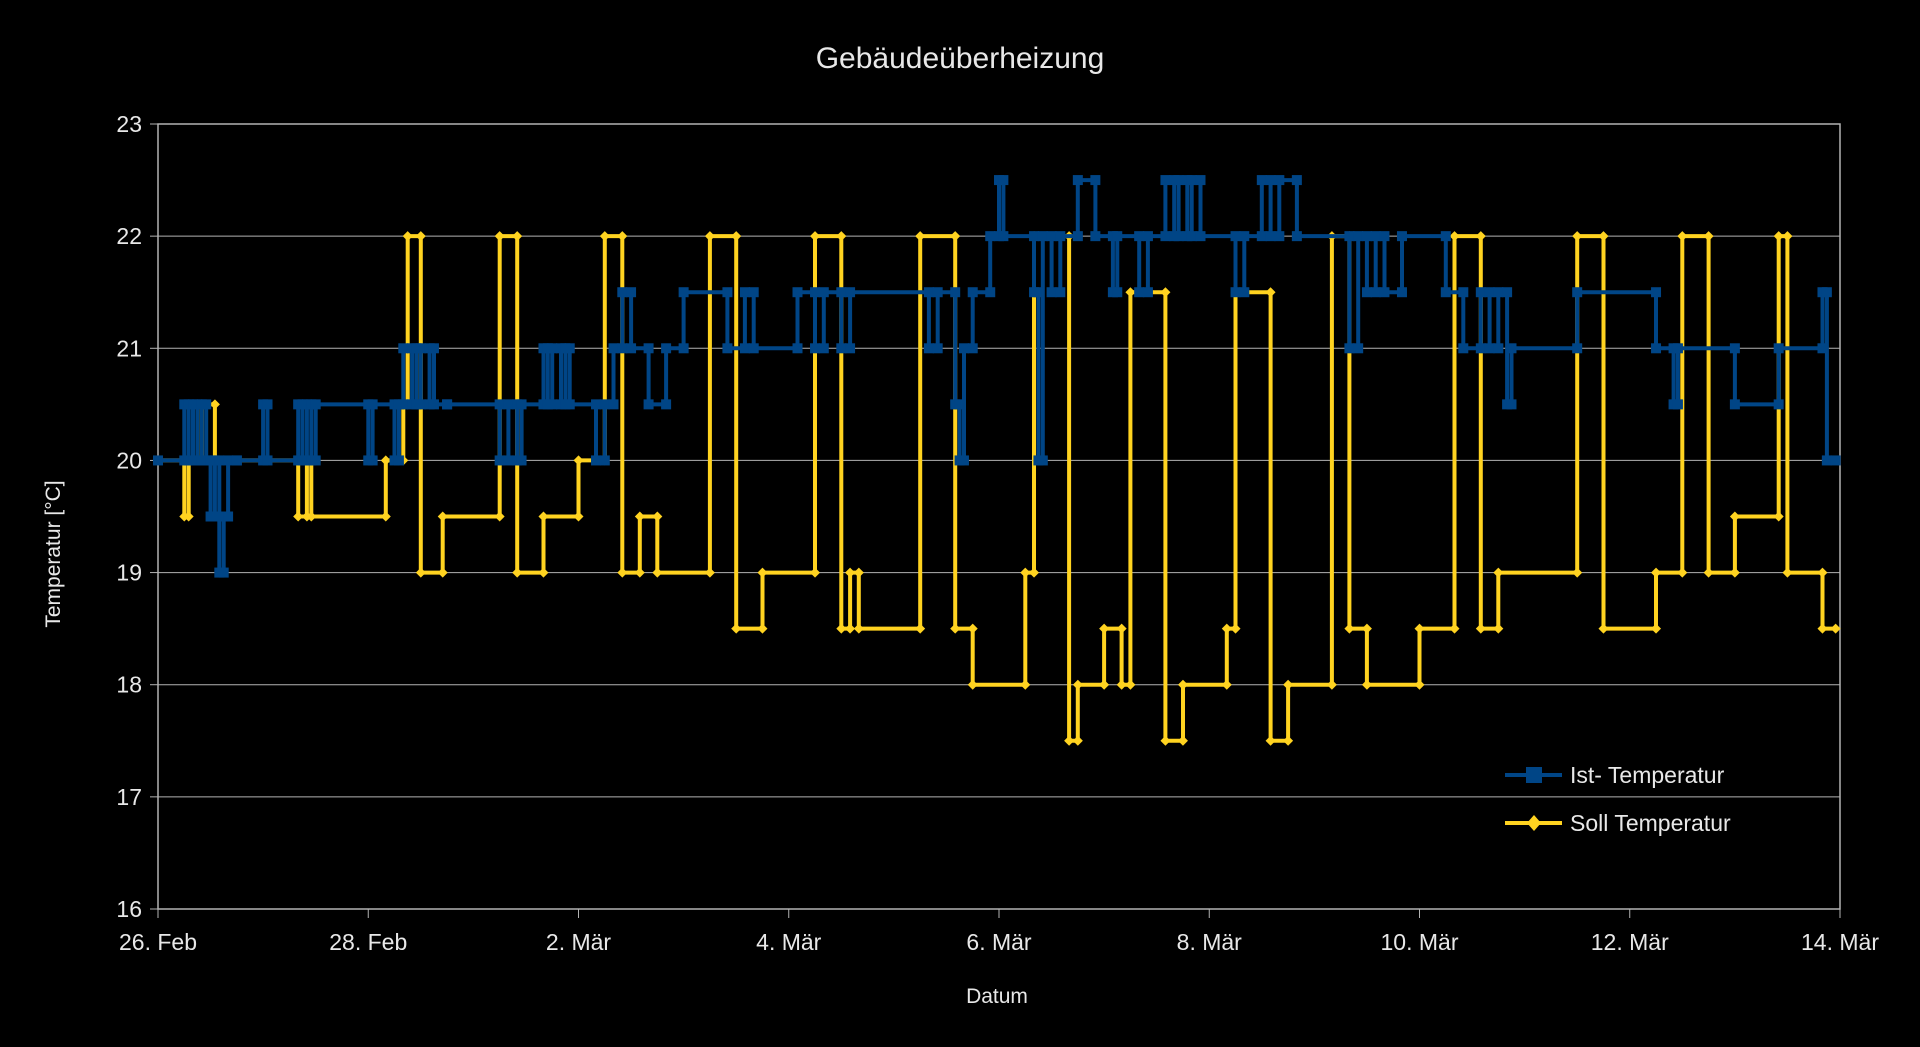  Describe the element at coordinates (1420, 942) in the screenshot. I see `x-tick-label: 10. Mär` at that location.